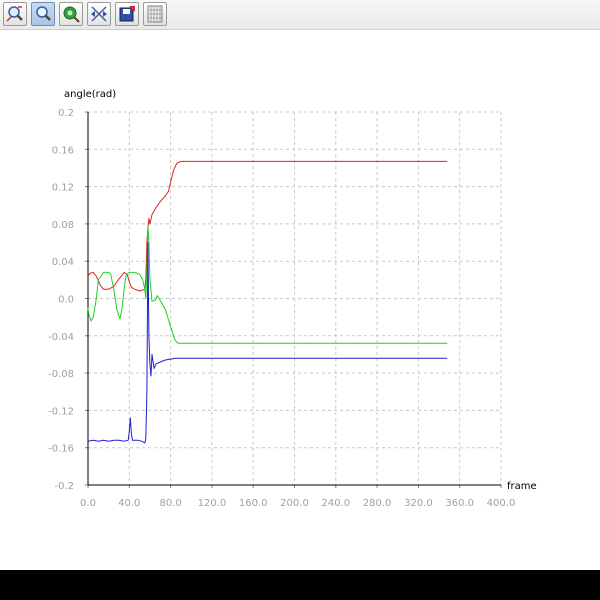  I want to click on x-tick-label: 200.0, so click(294, 503).